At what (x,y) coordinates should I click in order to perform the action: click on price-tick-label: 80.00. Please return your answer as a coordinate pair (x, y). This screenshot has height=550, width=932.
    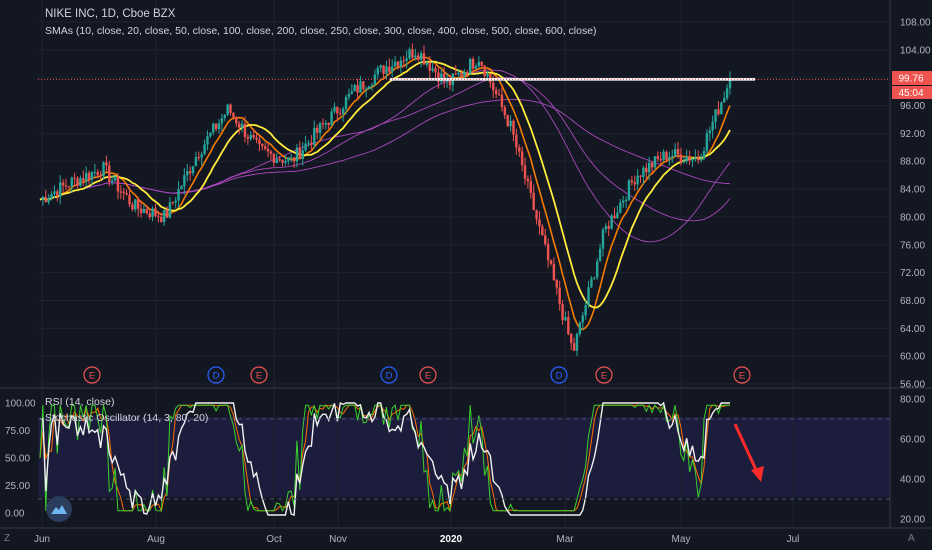
    Looking at the image, I should click on (912, 217).